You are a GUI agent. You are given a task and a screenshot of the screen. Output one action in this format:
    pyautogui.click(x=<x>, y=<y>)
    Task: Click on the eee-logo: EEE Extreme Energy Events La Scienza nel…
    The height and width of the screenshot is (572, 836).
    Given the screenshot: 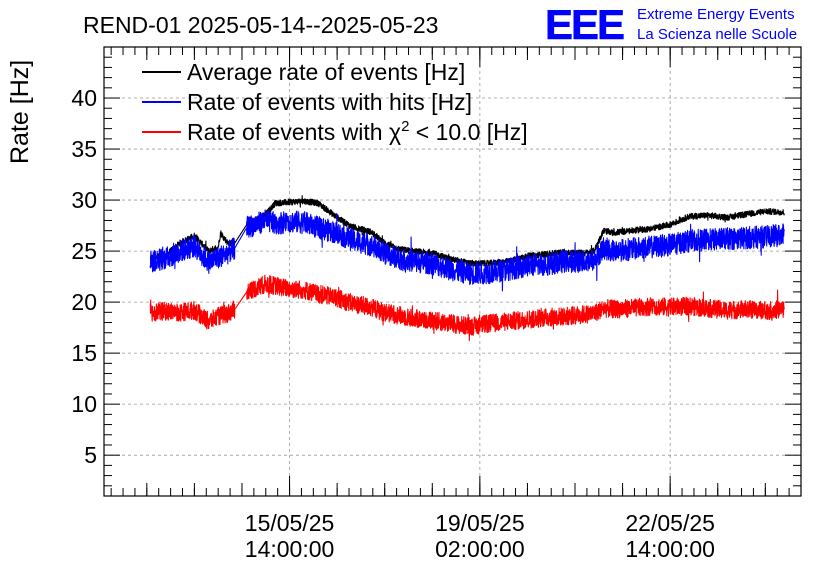 What is the action you would take?
    pyautogui.click(x=671, y=25)
    